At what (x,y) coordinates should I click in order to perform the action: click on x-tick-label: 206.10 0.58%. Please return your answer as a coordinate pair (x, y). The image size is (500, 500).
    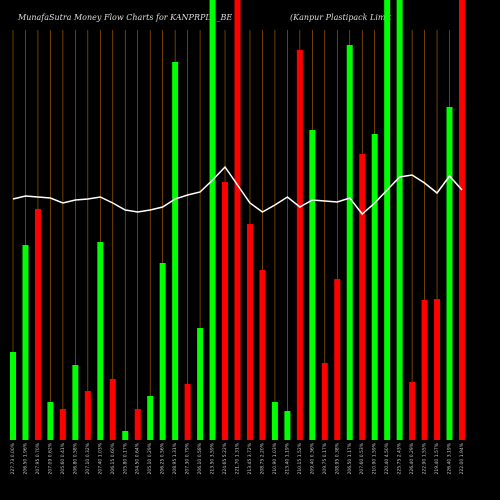
    Looking at the image, I should click on (200, 458).